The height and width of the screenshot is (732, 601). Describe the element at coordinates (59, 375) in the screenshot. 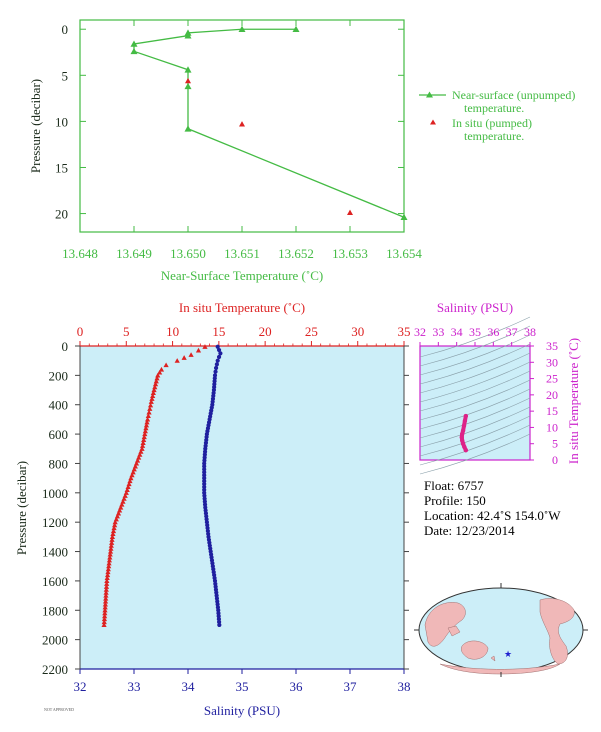

I see `pressure-tick-label: 200` at that location.